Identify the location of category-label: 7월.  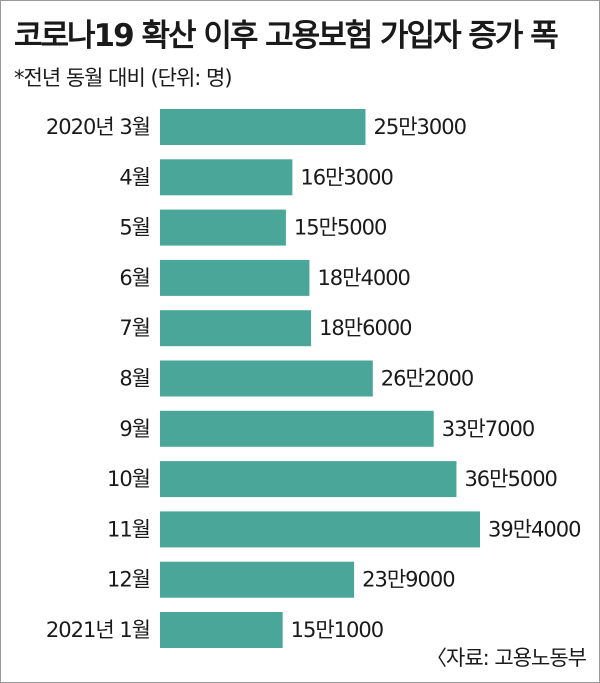
(134, 328).